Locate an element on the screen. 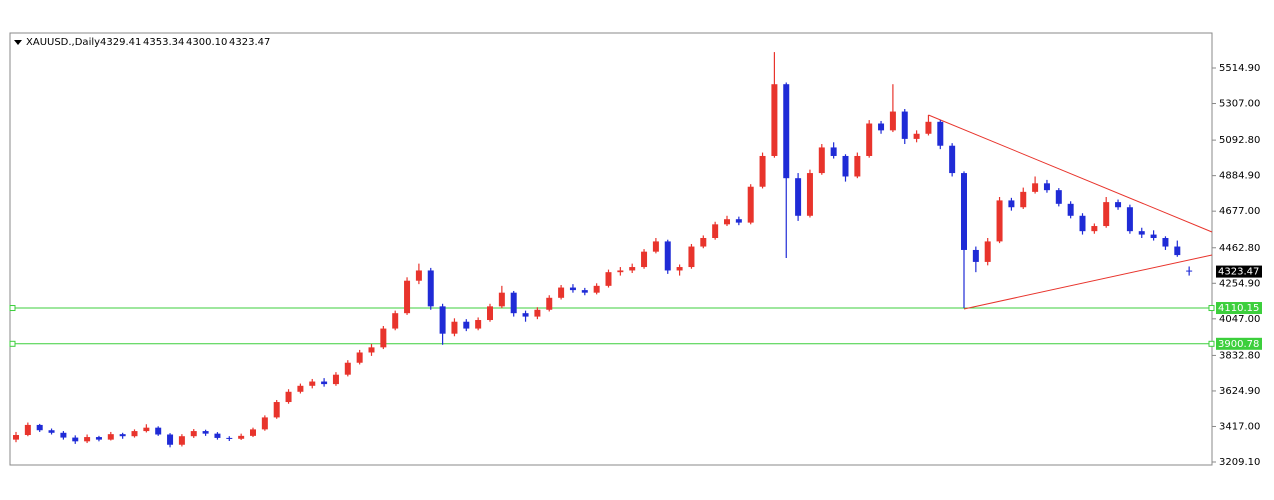 The image size is (1274, 500). y-tick-label: 4047.00 is located at coordinates (1239, 319).